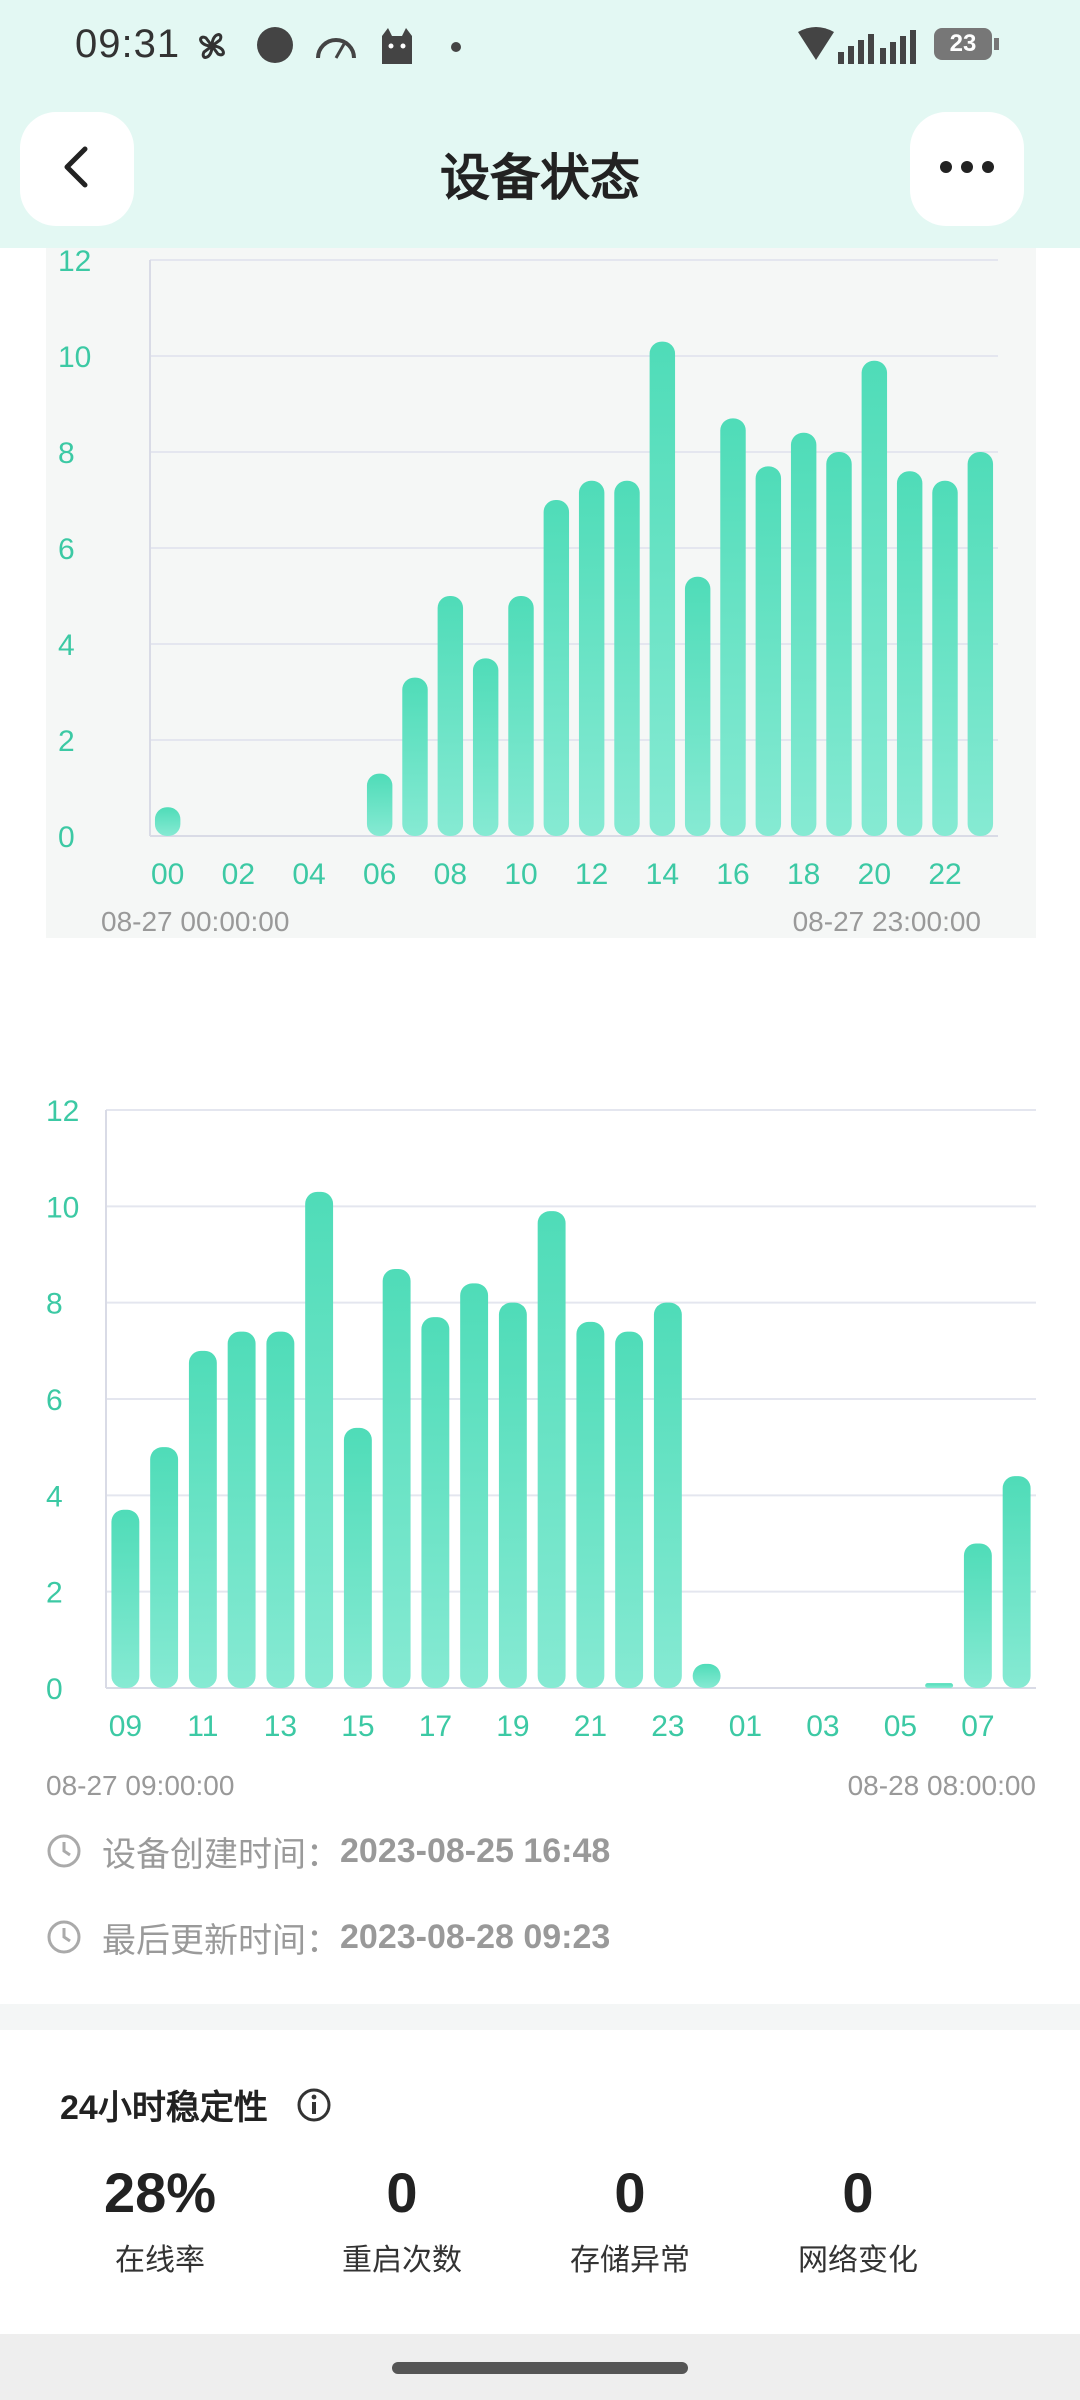  I want to click on dot-icon, so click(456, 49).